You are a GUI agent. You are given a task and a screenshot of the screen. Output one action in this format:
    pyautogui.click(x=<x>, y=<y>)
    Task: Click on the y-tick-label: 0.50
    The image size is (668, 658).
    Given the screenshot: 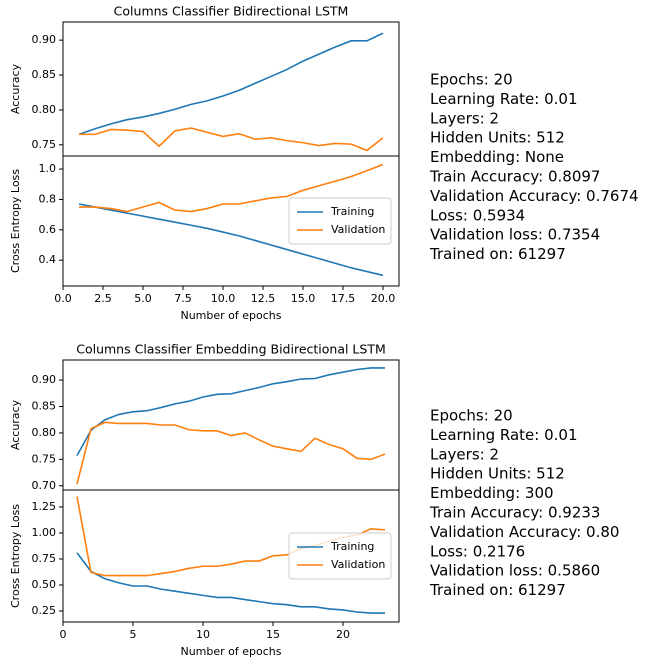 What is the action you would take?
    pyautogui.click(x=44, y=584)
    